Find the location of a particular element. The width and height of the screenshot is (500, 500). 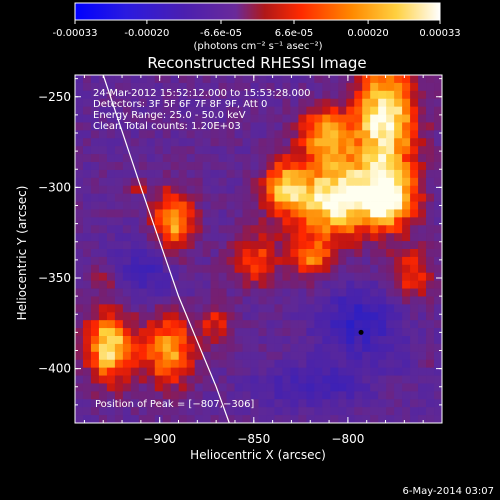

x-tick-label: −800 is located at coordinates (347, 439).